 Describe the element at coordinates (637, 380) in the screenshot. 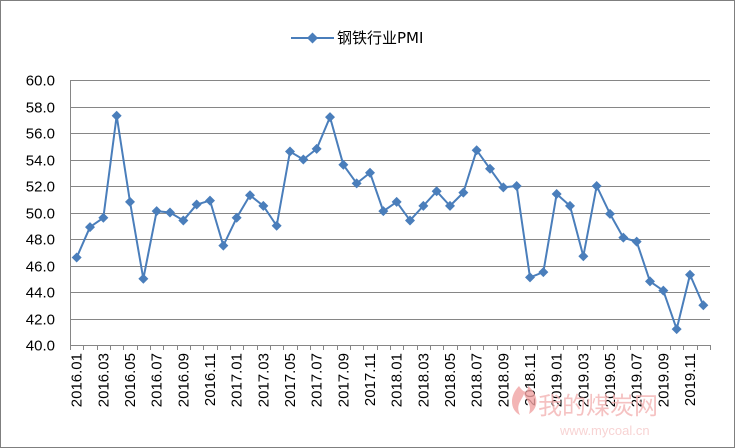

I see `x-tick-label: 2019.07` at that location.